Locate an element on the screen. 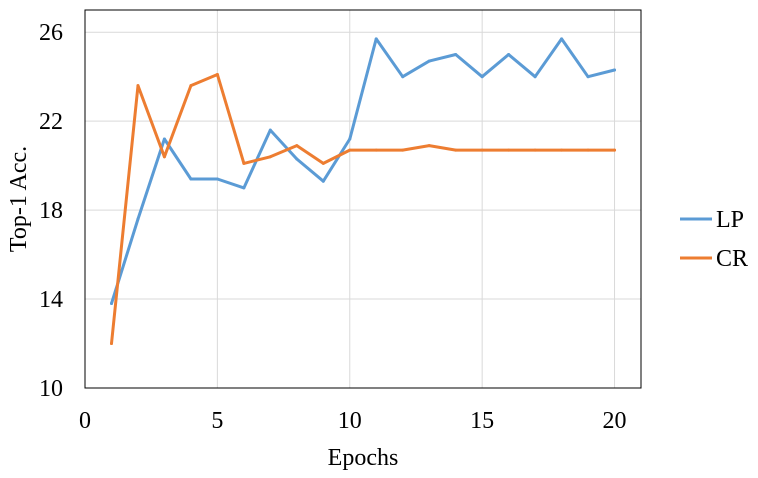 This screenshot has width=758, height=478. x-axis-ticks: 0 5 10 15 20 is located at coordinates (353, 421).